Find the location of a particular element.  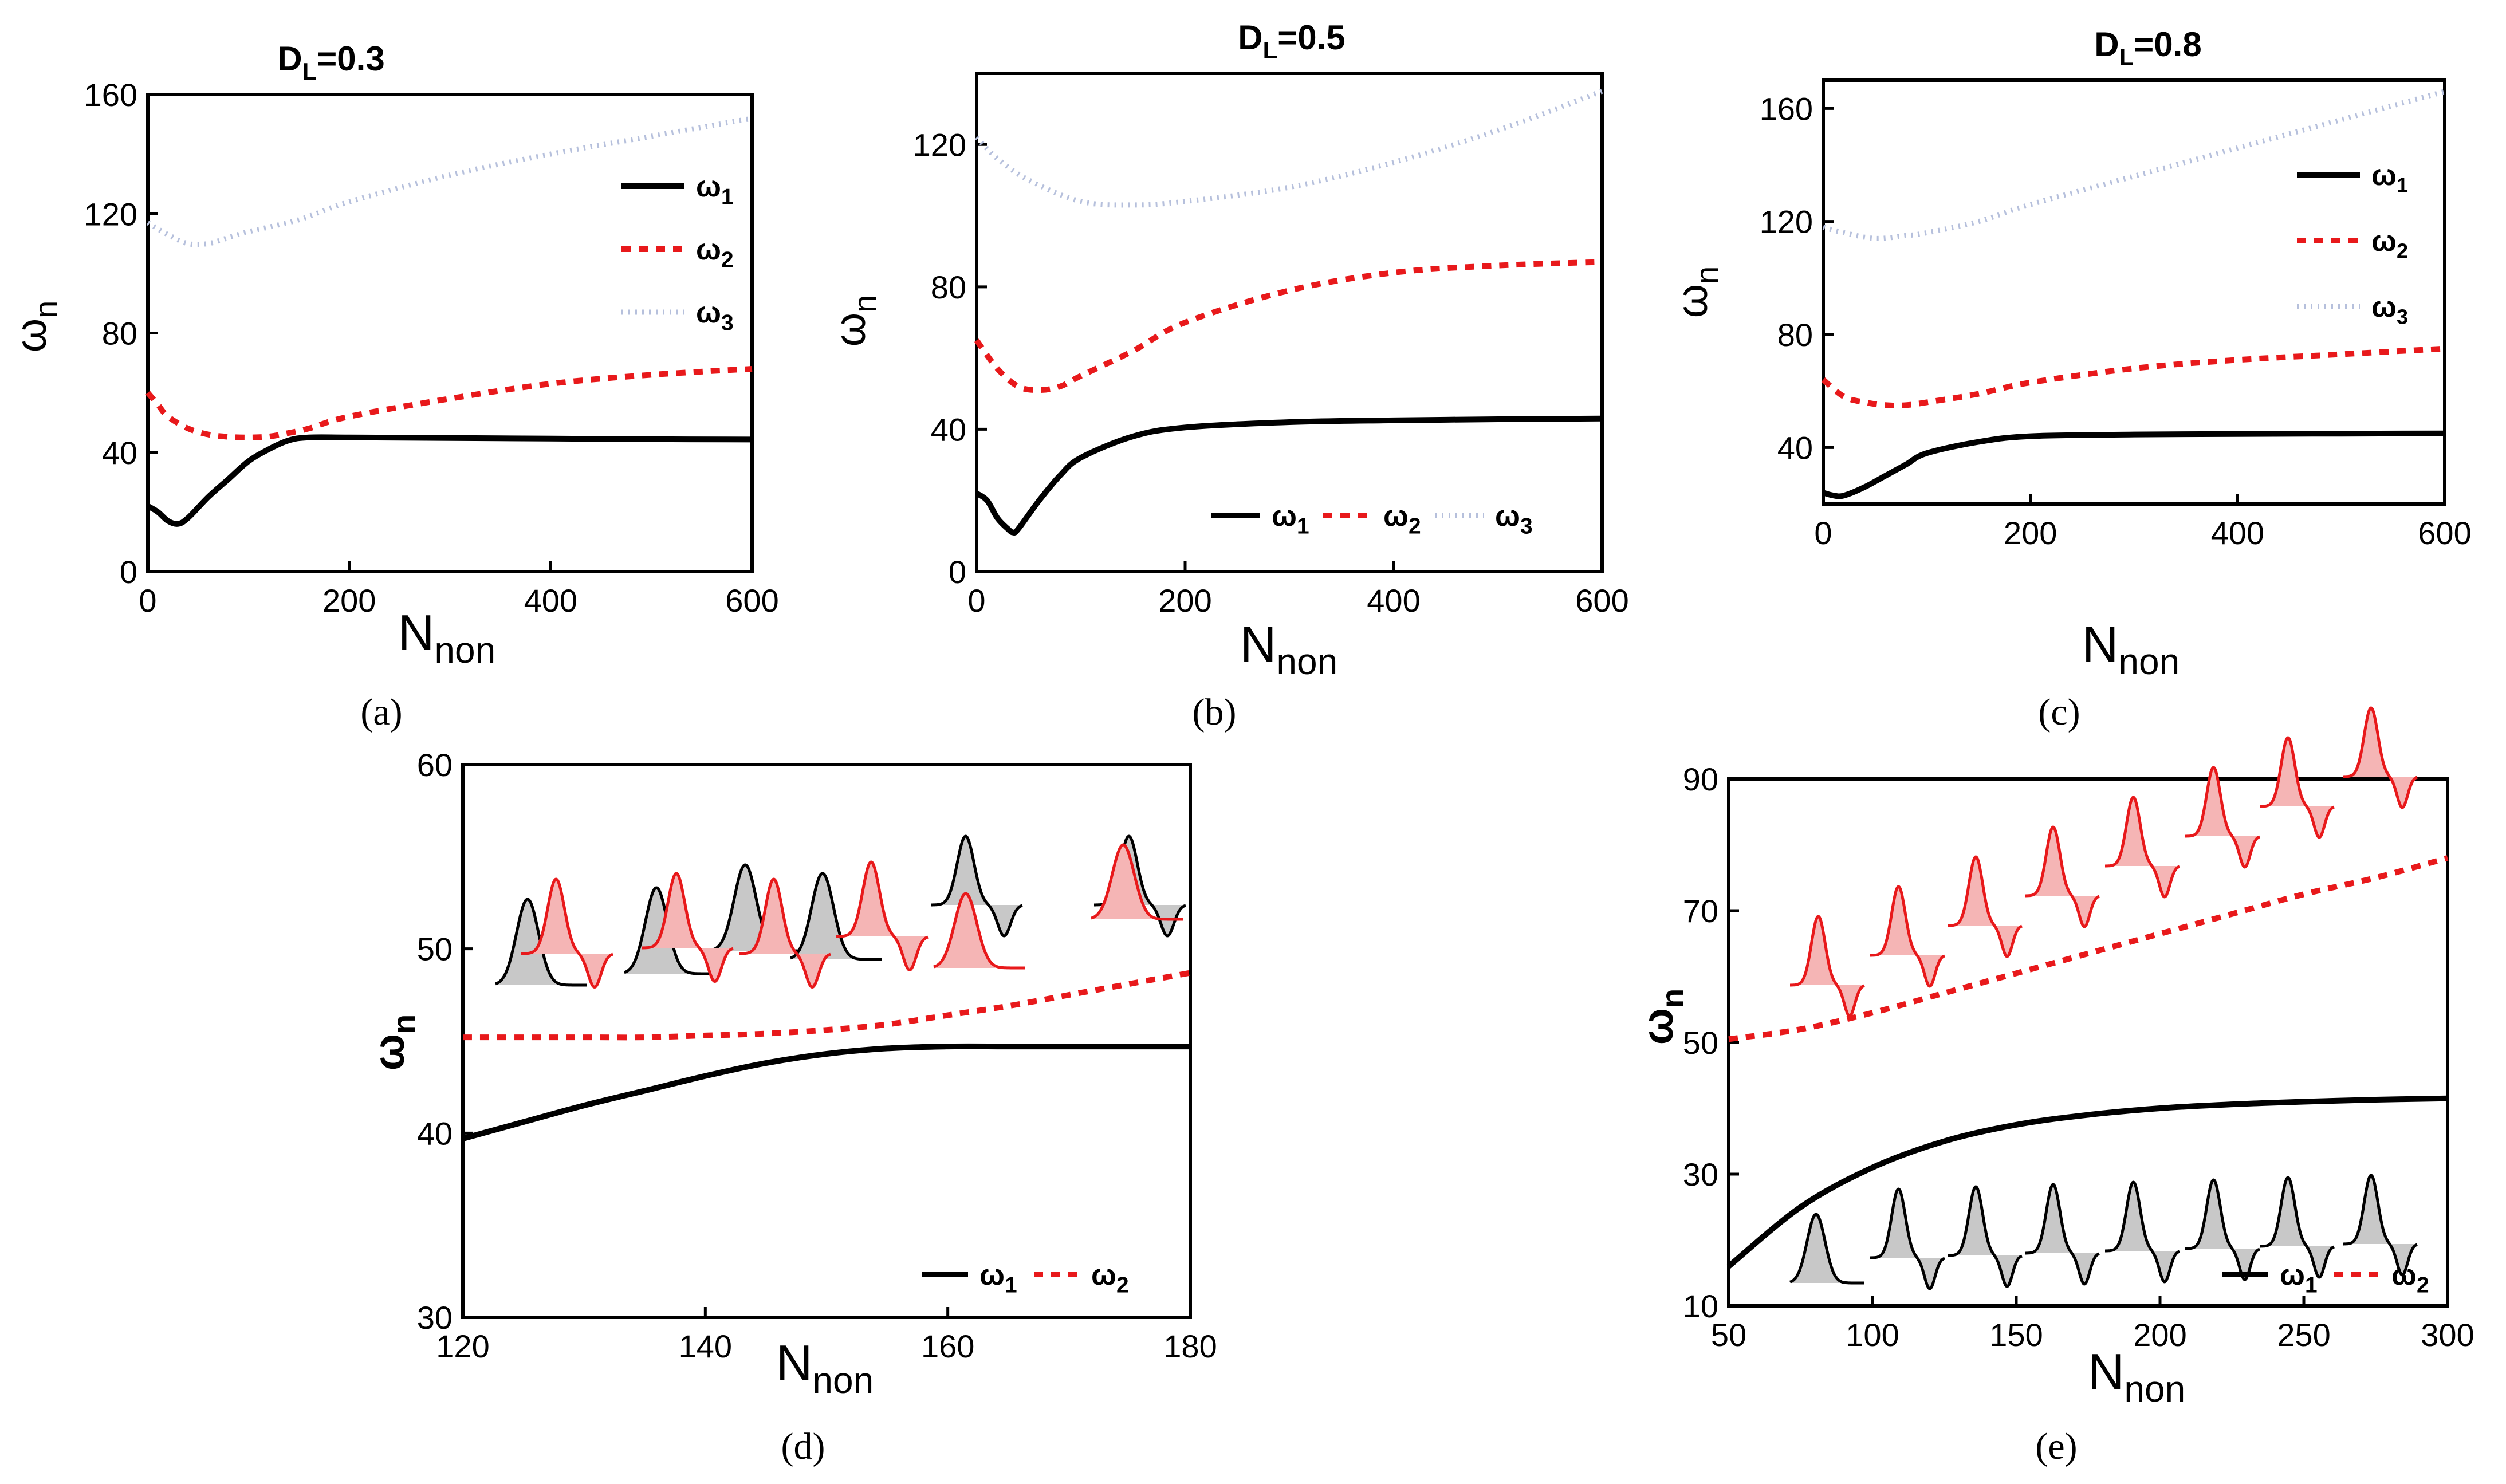

y-tick-label: 50 is located at coordinates (435, 949).